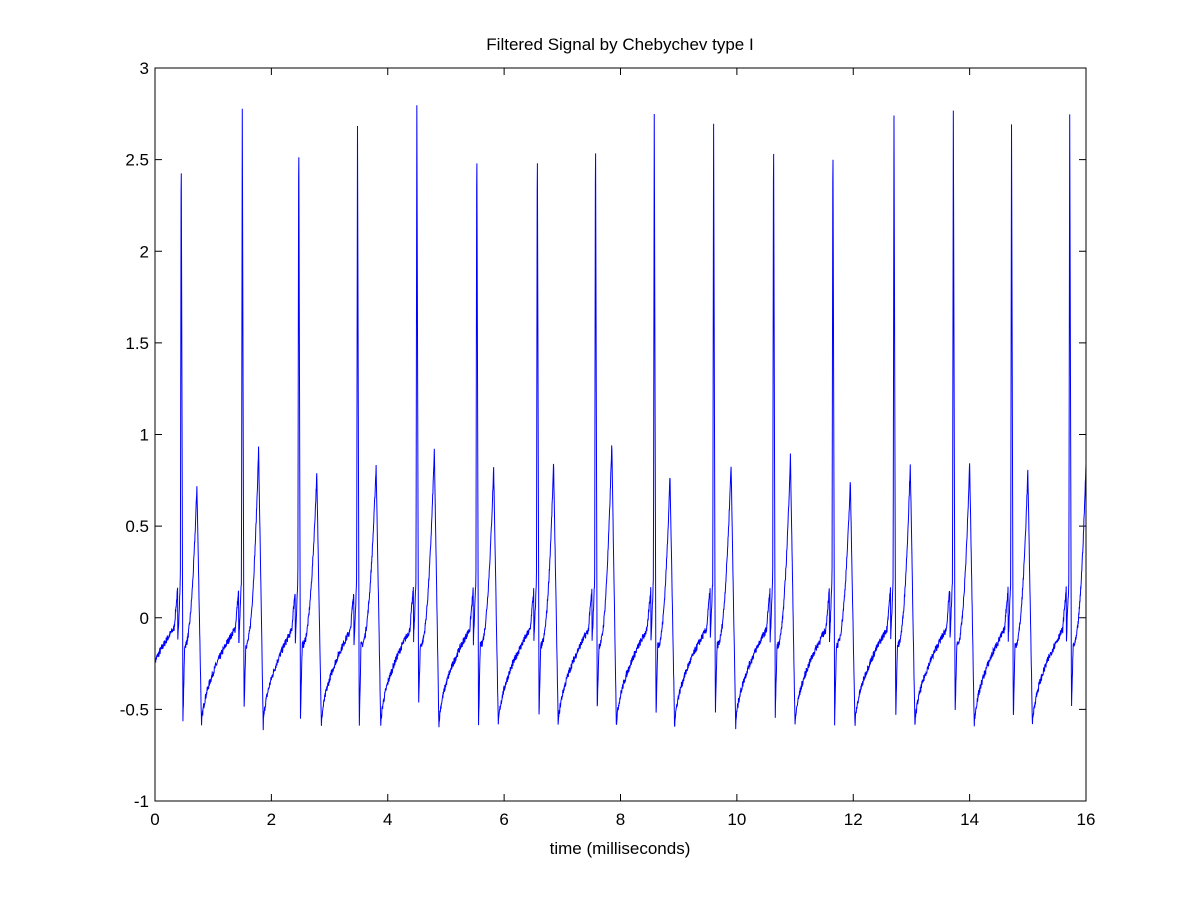  I want to click on y-tick-label: -1, so click(141, 801).